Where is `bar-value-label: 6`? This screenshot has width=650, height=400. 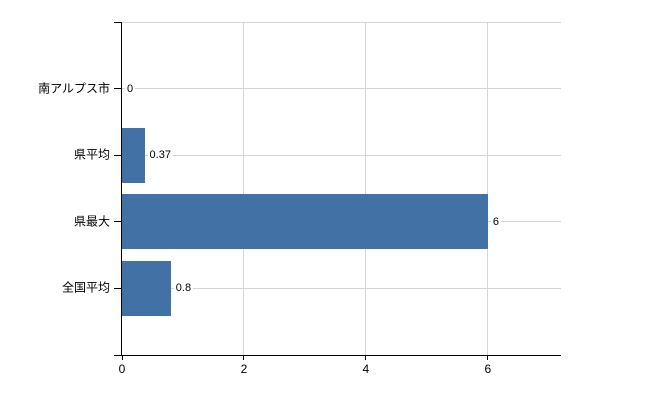
bar-value-label: 6 is located at coordinates (495, 221).